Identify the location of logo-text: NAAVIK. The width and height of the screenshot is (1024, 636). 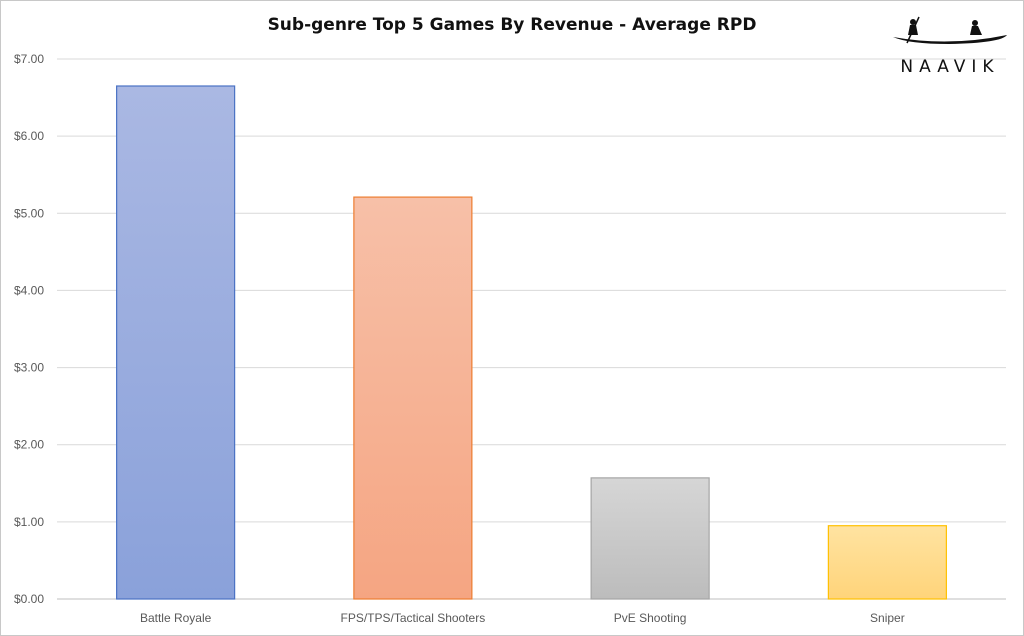
(950, 67).